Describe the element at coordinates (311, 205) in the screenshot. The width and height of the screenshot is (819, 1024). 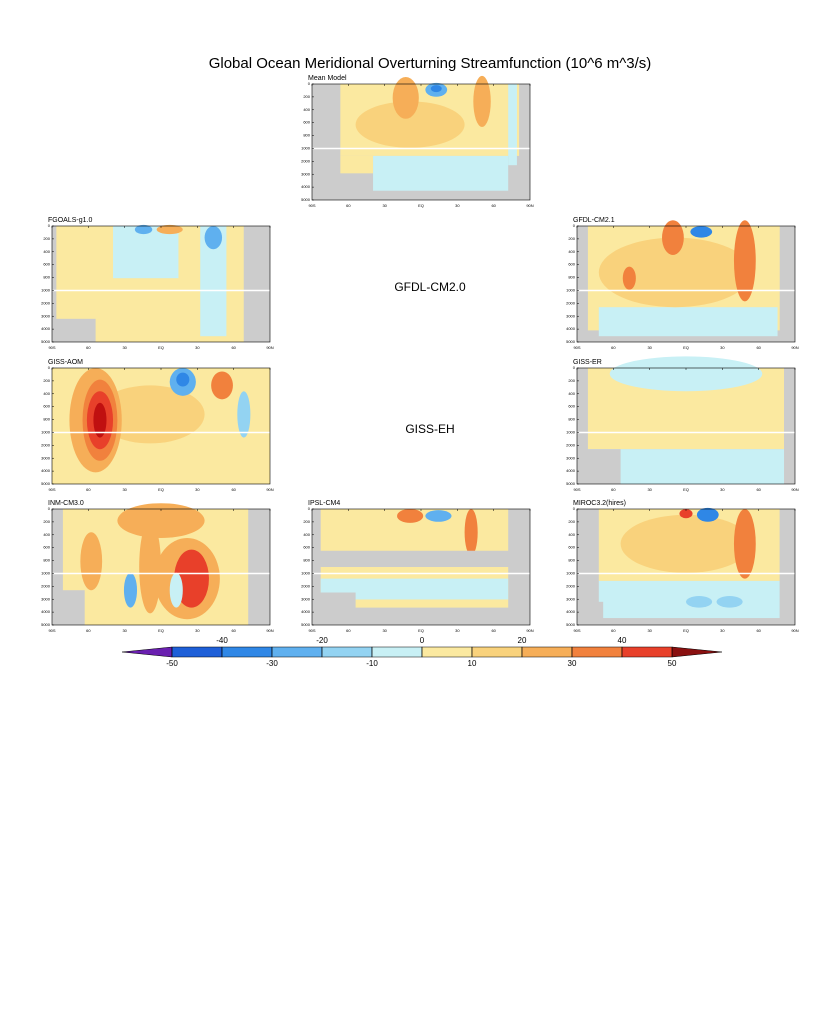
I see `x-tick-label: 90S` at that location.